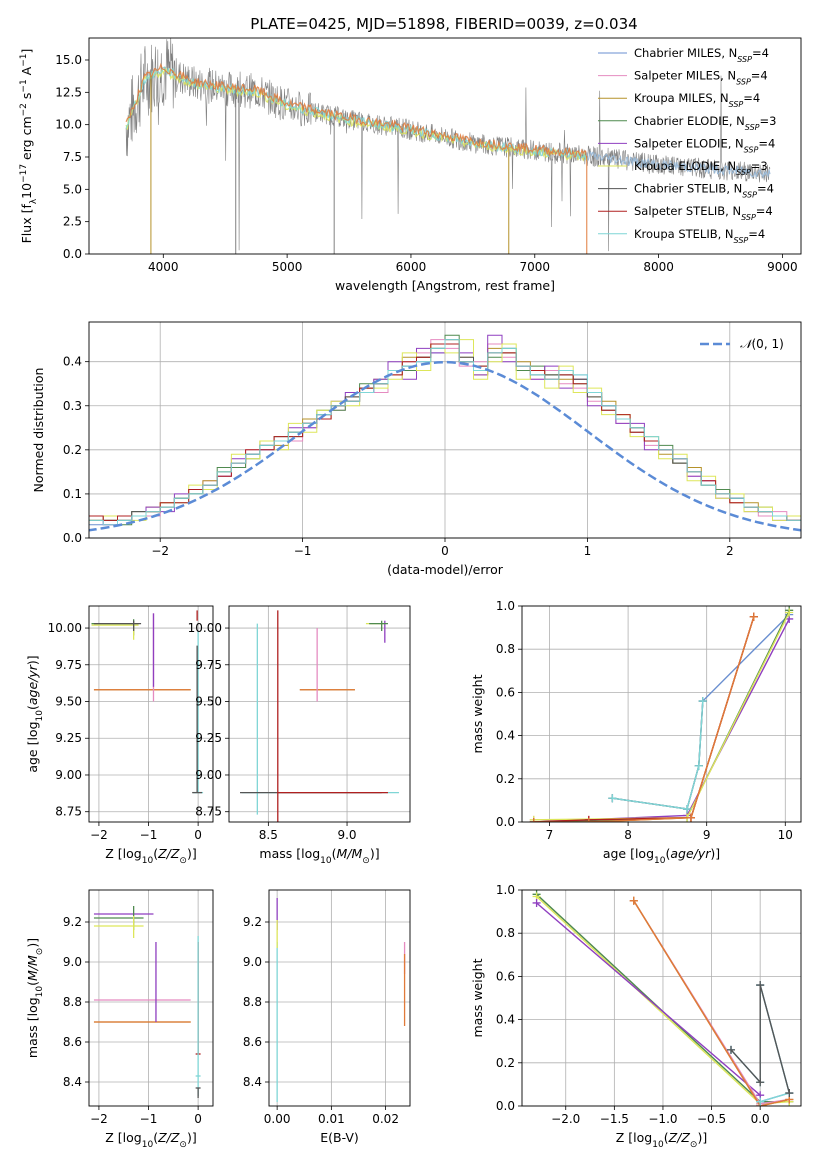 Image resolution: width=819 pixels, height=1170 pixels. I want to click on legend-label: 𝒩(0, 1), so click(762, 344).